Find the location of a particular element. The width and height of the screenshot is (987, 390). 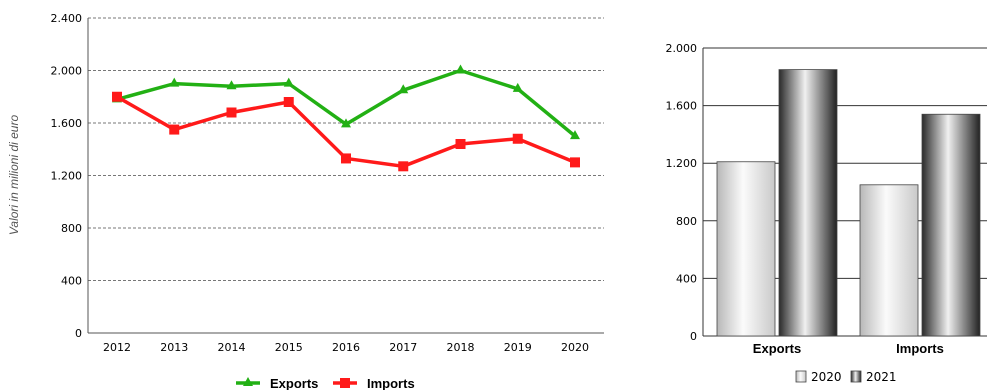

line-chart-y-tick-label: 2.000 is located at coordinates (67, 71).